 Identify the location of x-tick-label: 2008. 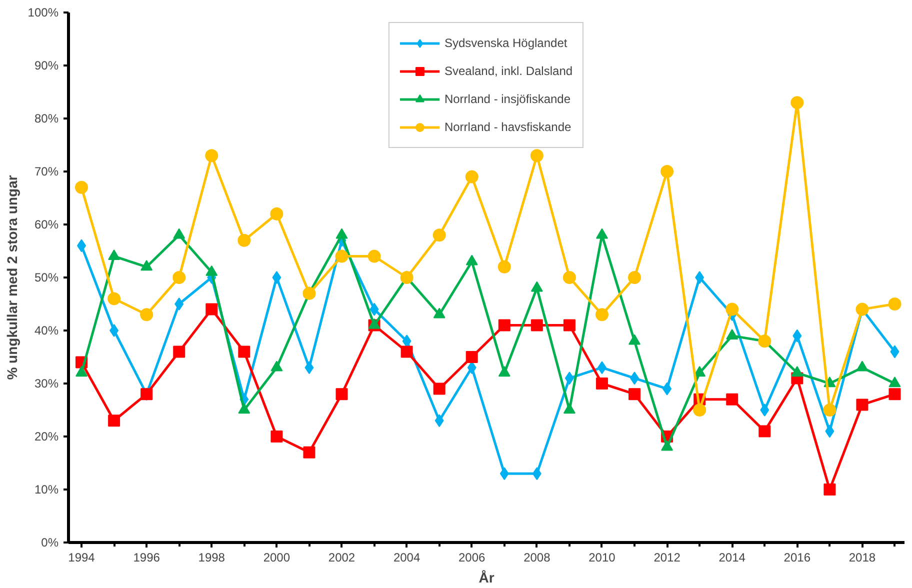
(537, 557).